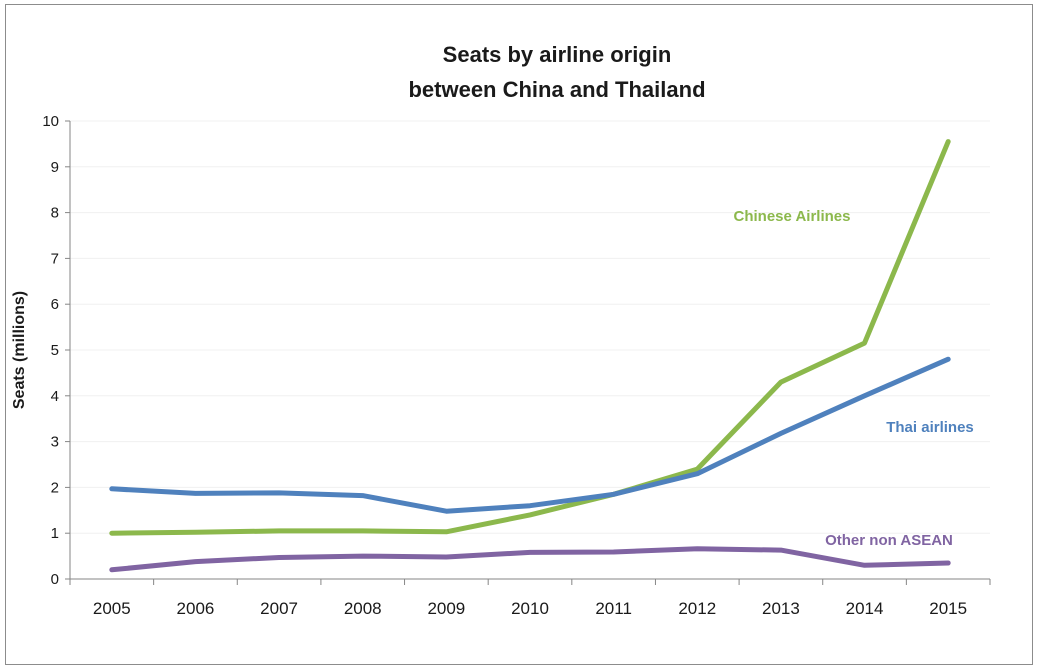 This screenshot has height=671, width=1039. What do you see at coordinates (196, 608) in the screenshot?
I see `x-tick-label: 2006` at bounding box center [196, 608].